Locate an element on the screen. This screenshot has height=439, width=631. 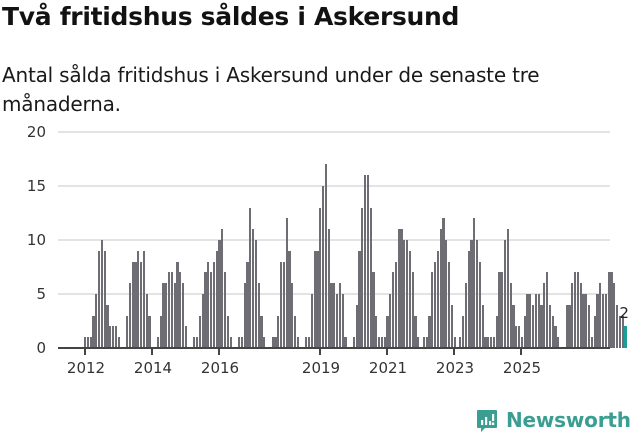
x-tick-label: 2025 is located at coordinates (522, 368).